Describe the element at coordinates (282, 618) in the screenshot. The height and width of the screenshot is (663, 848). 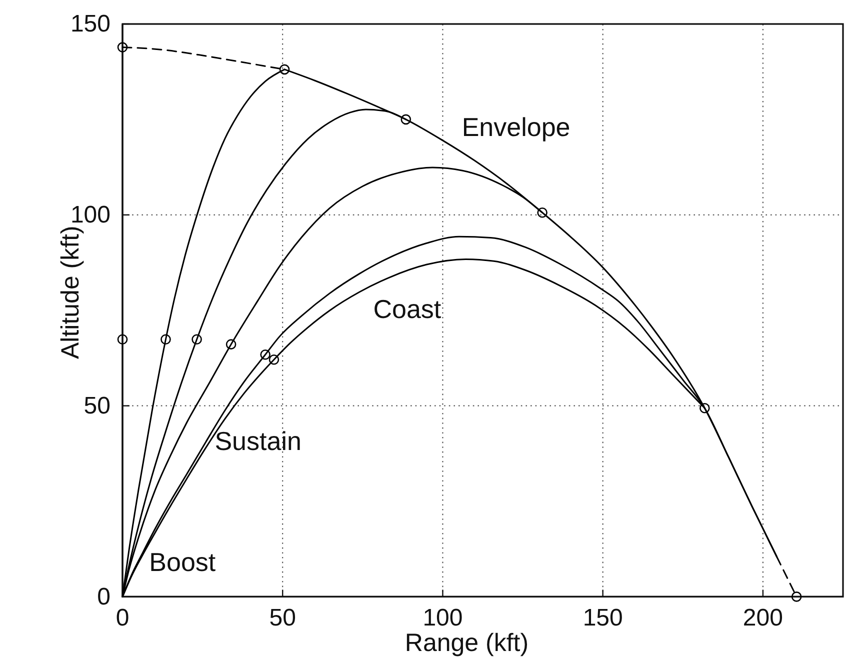
I see `x-tick-label: 50` at that location.